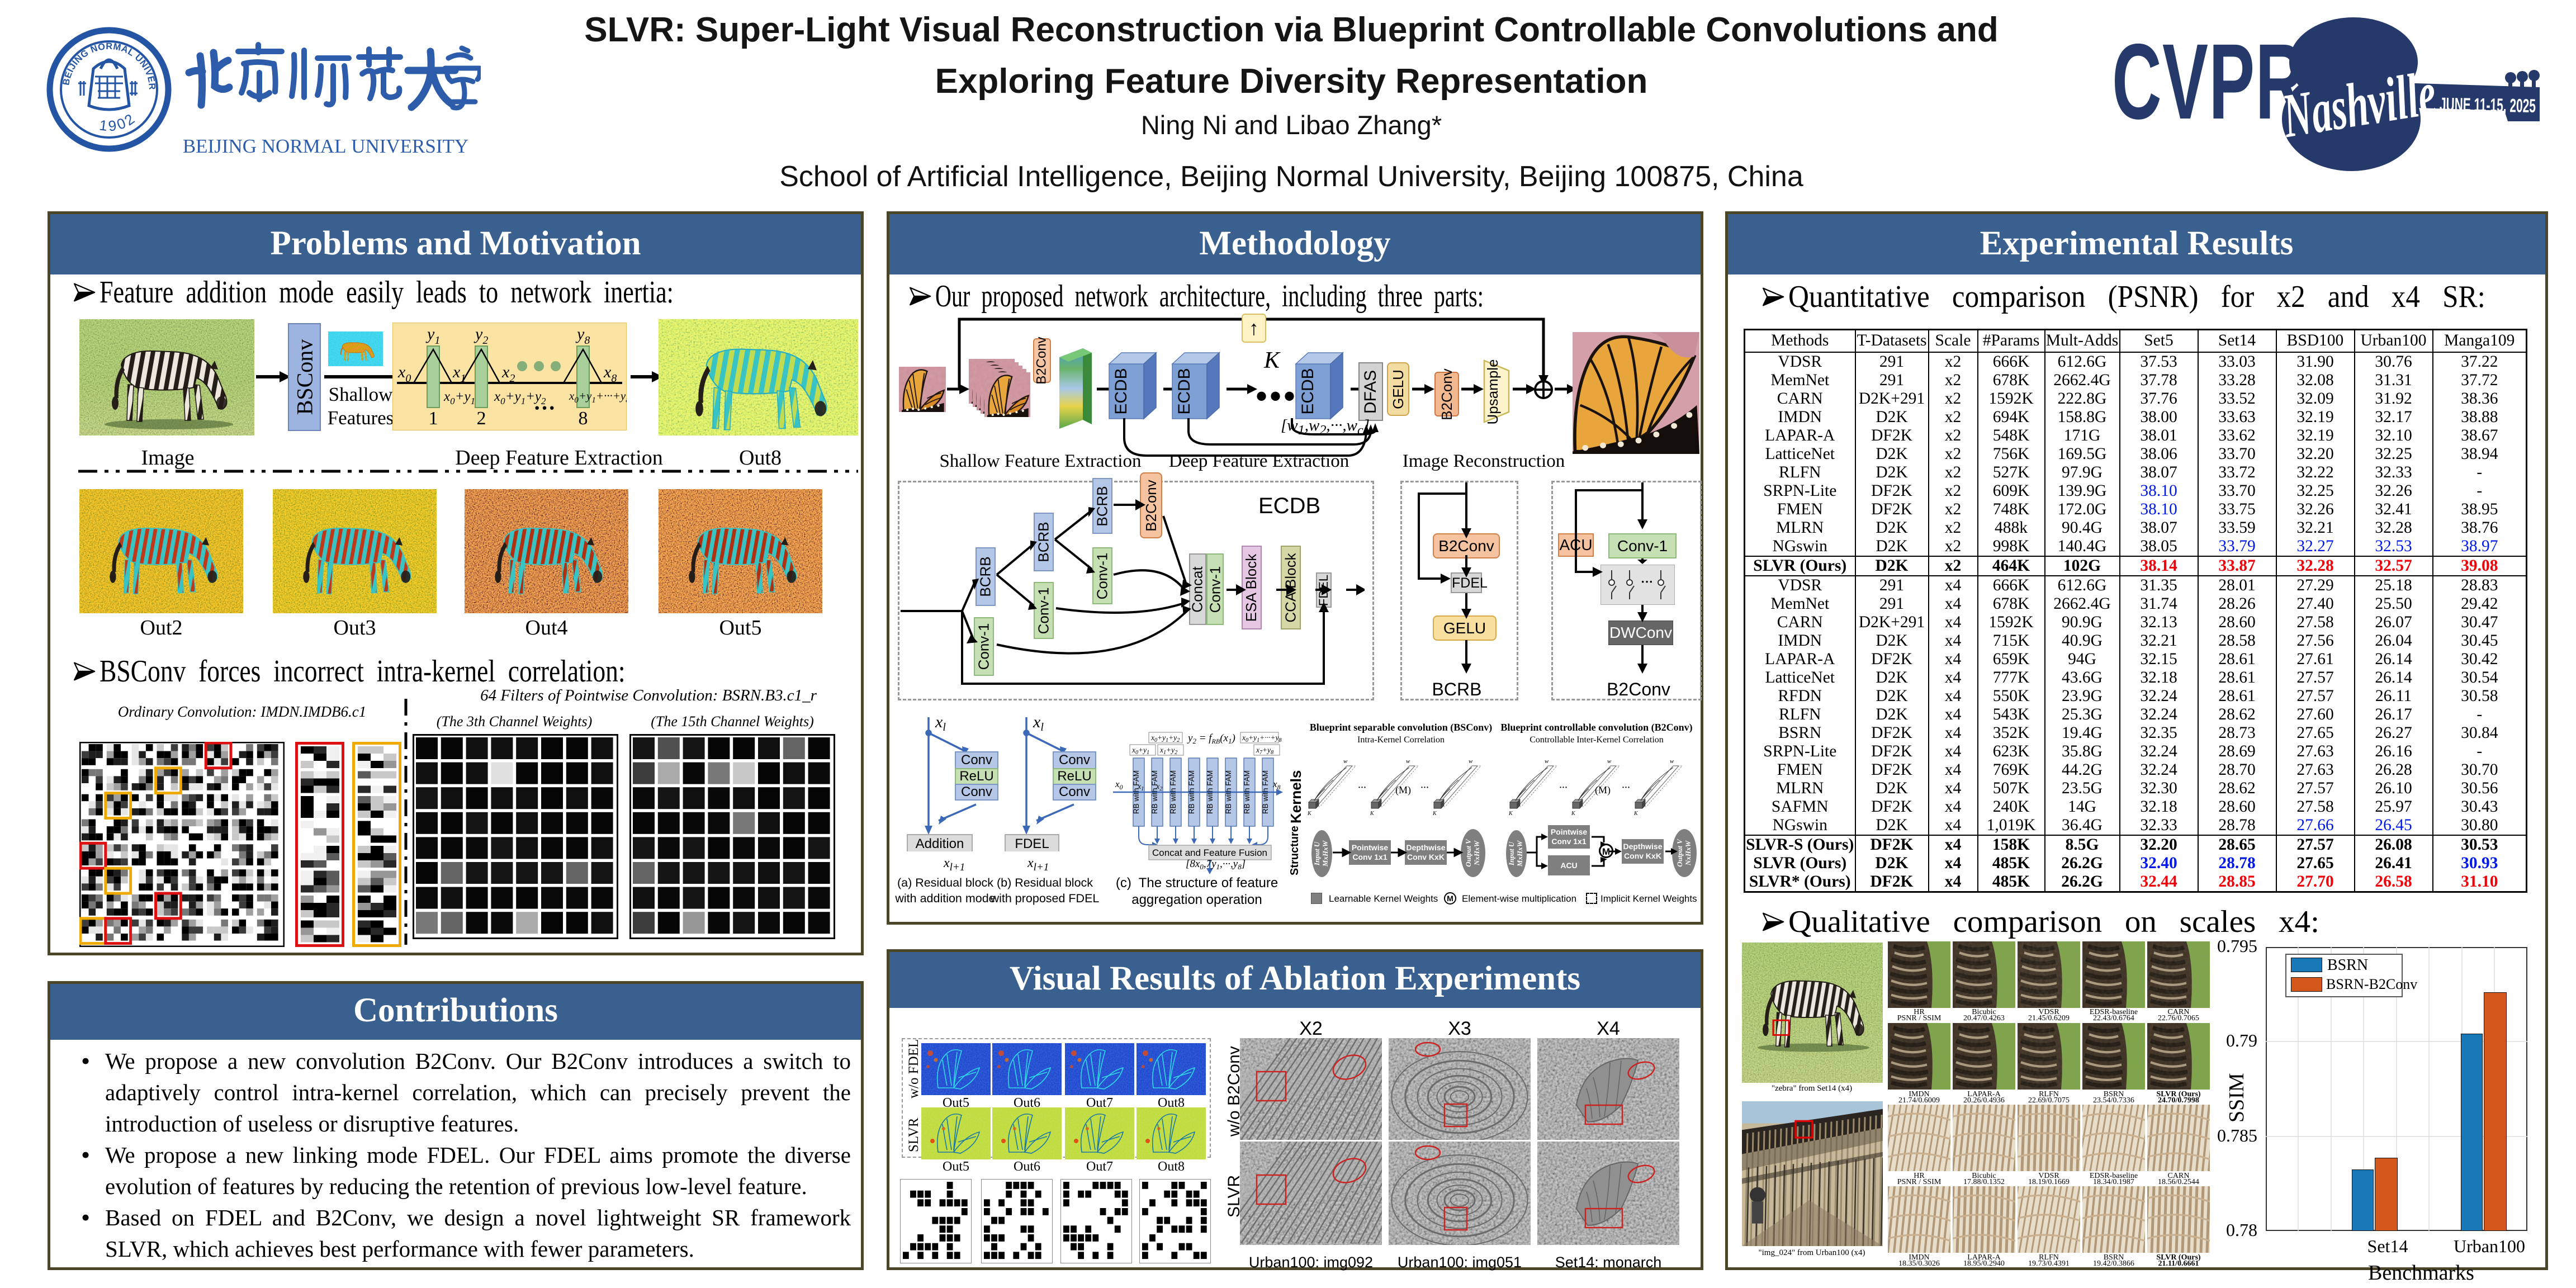 The width and height of the screenshot is (2576, 1288). Describe the element at coordinates (1168, 751) in the screenshot. I see `svg-text: x1+y2` at that location.